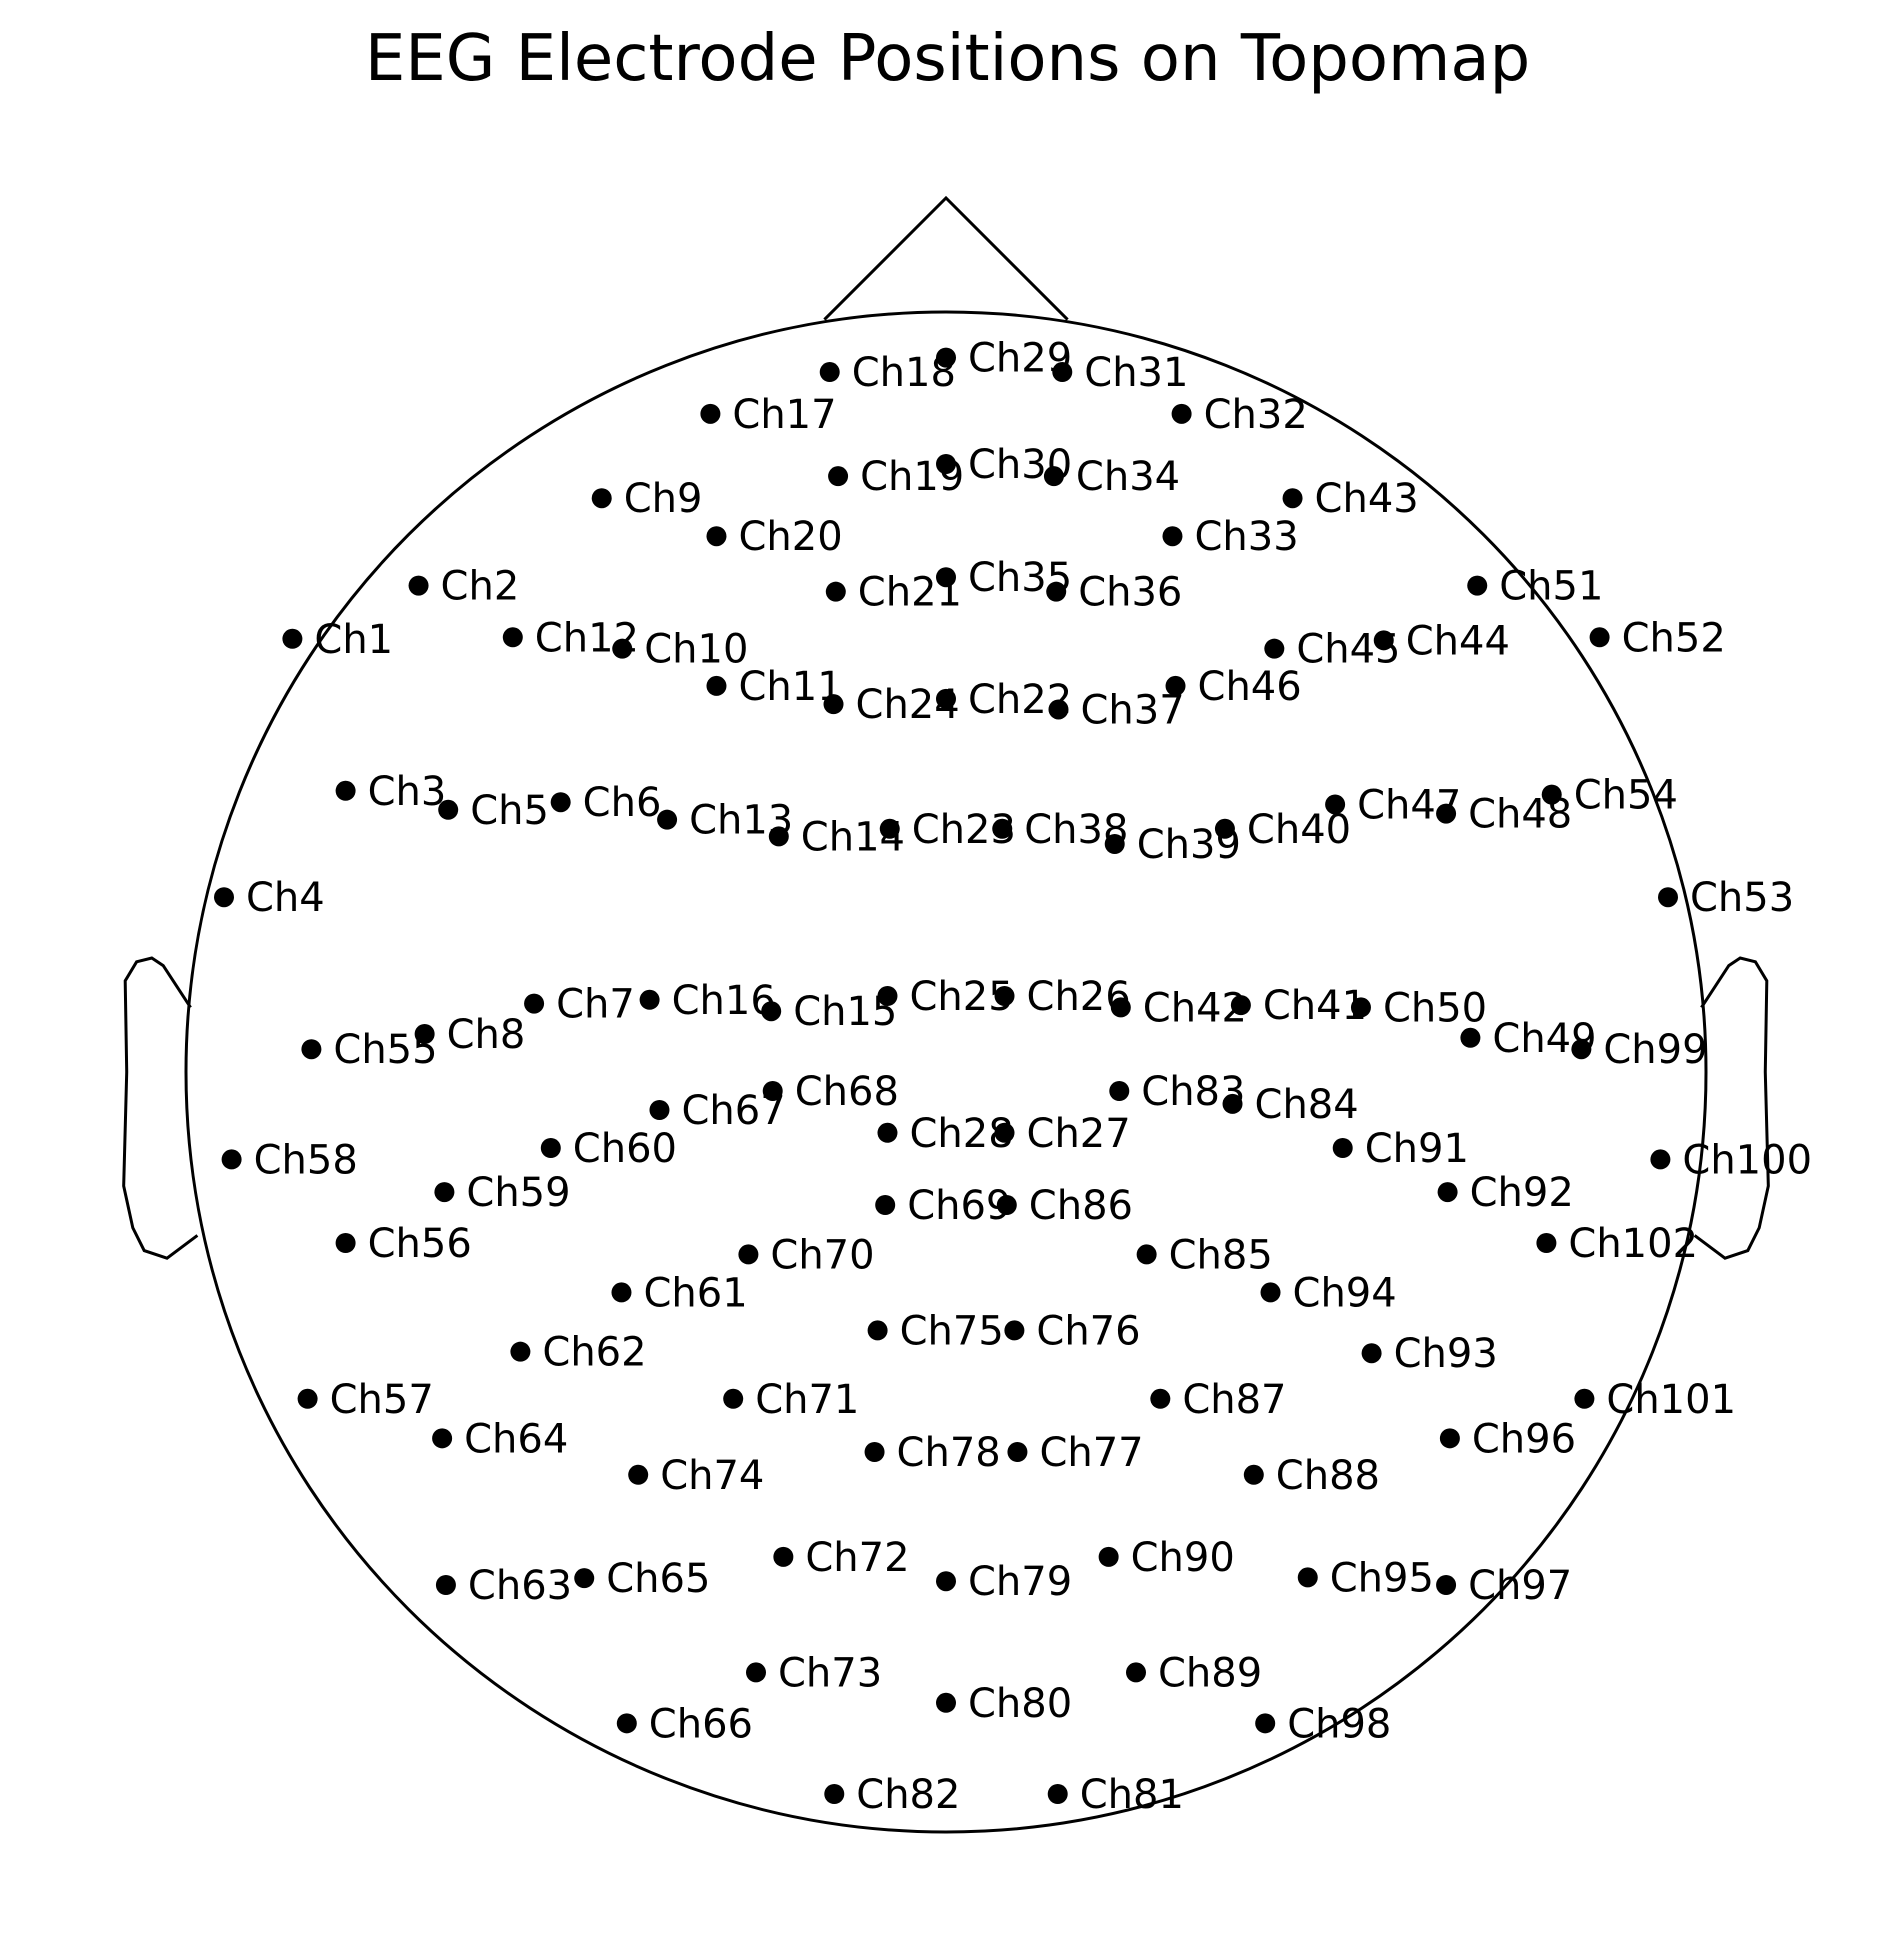 The width and height of the screenshot is (1895, 1959). I want to click on electrode-ch57: Ch57, so click(365, 1400).